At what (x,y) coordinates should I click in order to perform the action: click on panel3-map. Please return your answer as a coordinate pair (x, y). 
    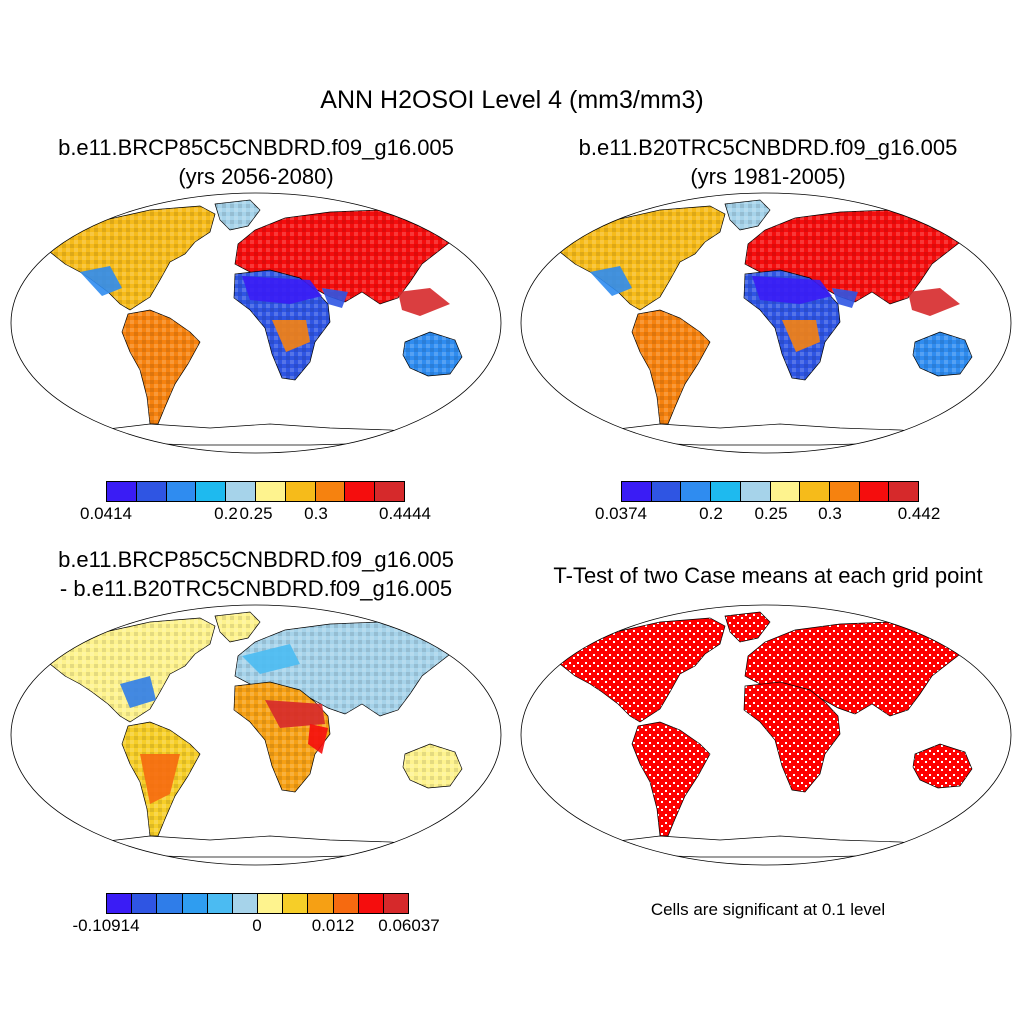
    Looking at the image, I should click on (256, 735).